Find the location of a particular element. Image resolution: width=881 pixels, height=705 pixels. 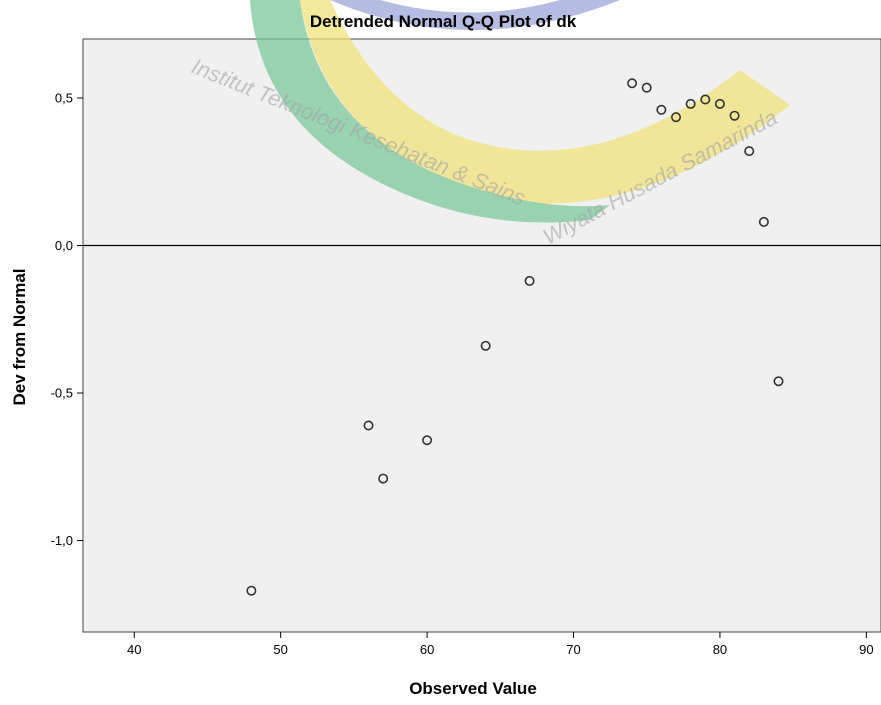

x-tick-label: 50 is located at coordinates (280, 649).